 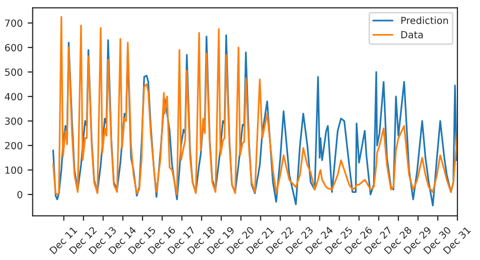 What do you see at coordinates (412, 34) in the screenshot?
I see `legend-label: Data` at bounding box center [412, 34].